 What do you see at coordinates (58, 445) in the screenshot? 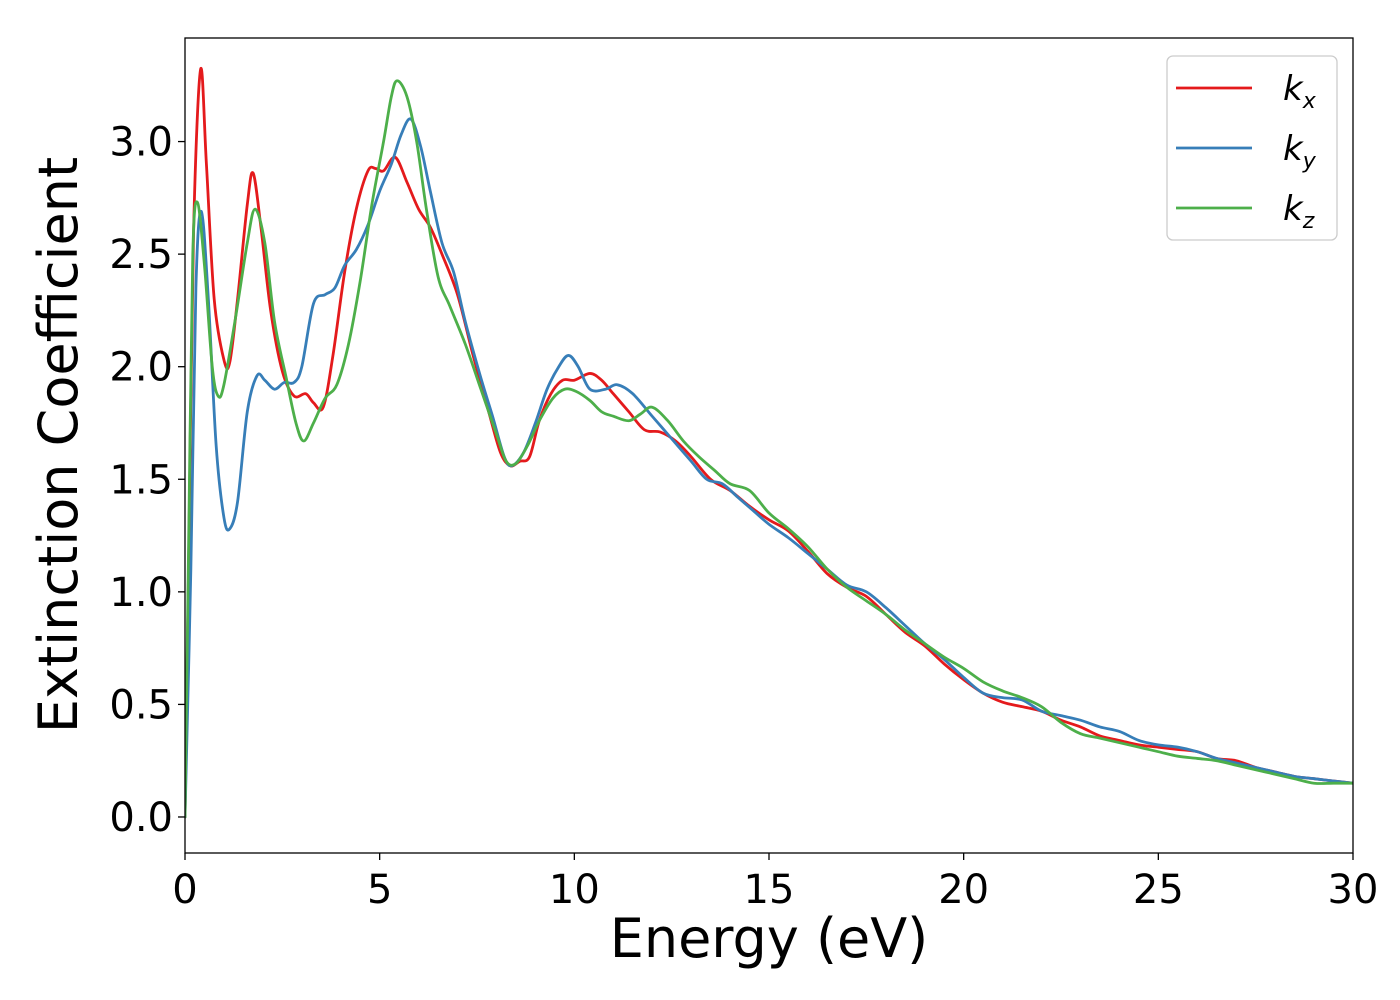
I see `y-axis-label: Extinction Coefficient` at bounding box center [58, 445].